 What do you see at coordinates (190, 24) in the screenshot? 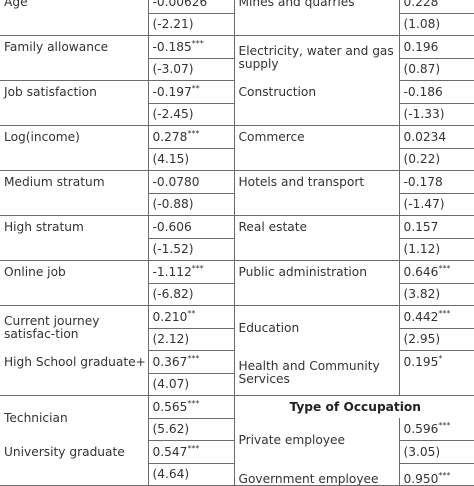
I see `t-statistic: (-2.21)` at bounding box center [190, 24].